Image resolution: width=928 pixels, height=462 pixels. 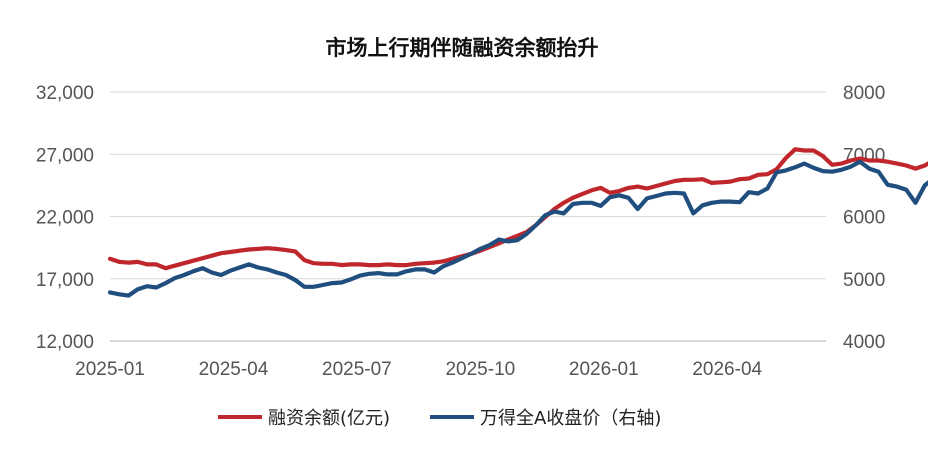 I want to click on chart-title: 市场上行期伴随融资余额抬升, so click(x=462, y=48).